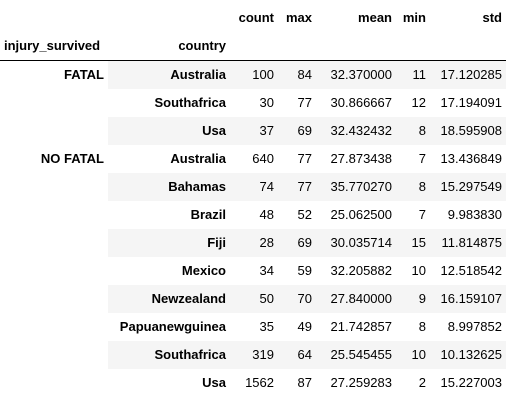 This screenshot has width=510, height=412. Describe the element at coordinates (169, 299) in the screenshot. I see `row-label-country: Newzealand` at that location.